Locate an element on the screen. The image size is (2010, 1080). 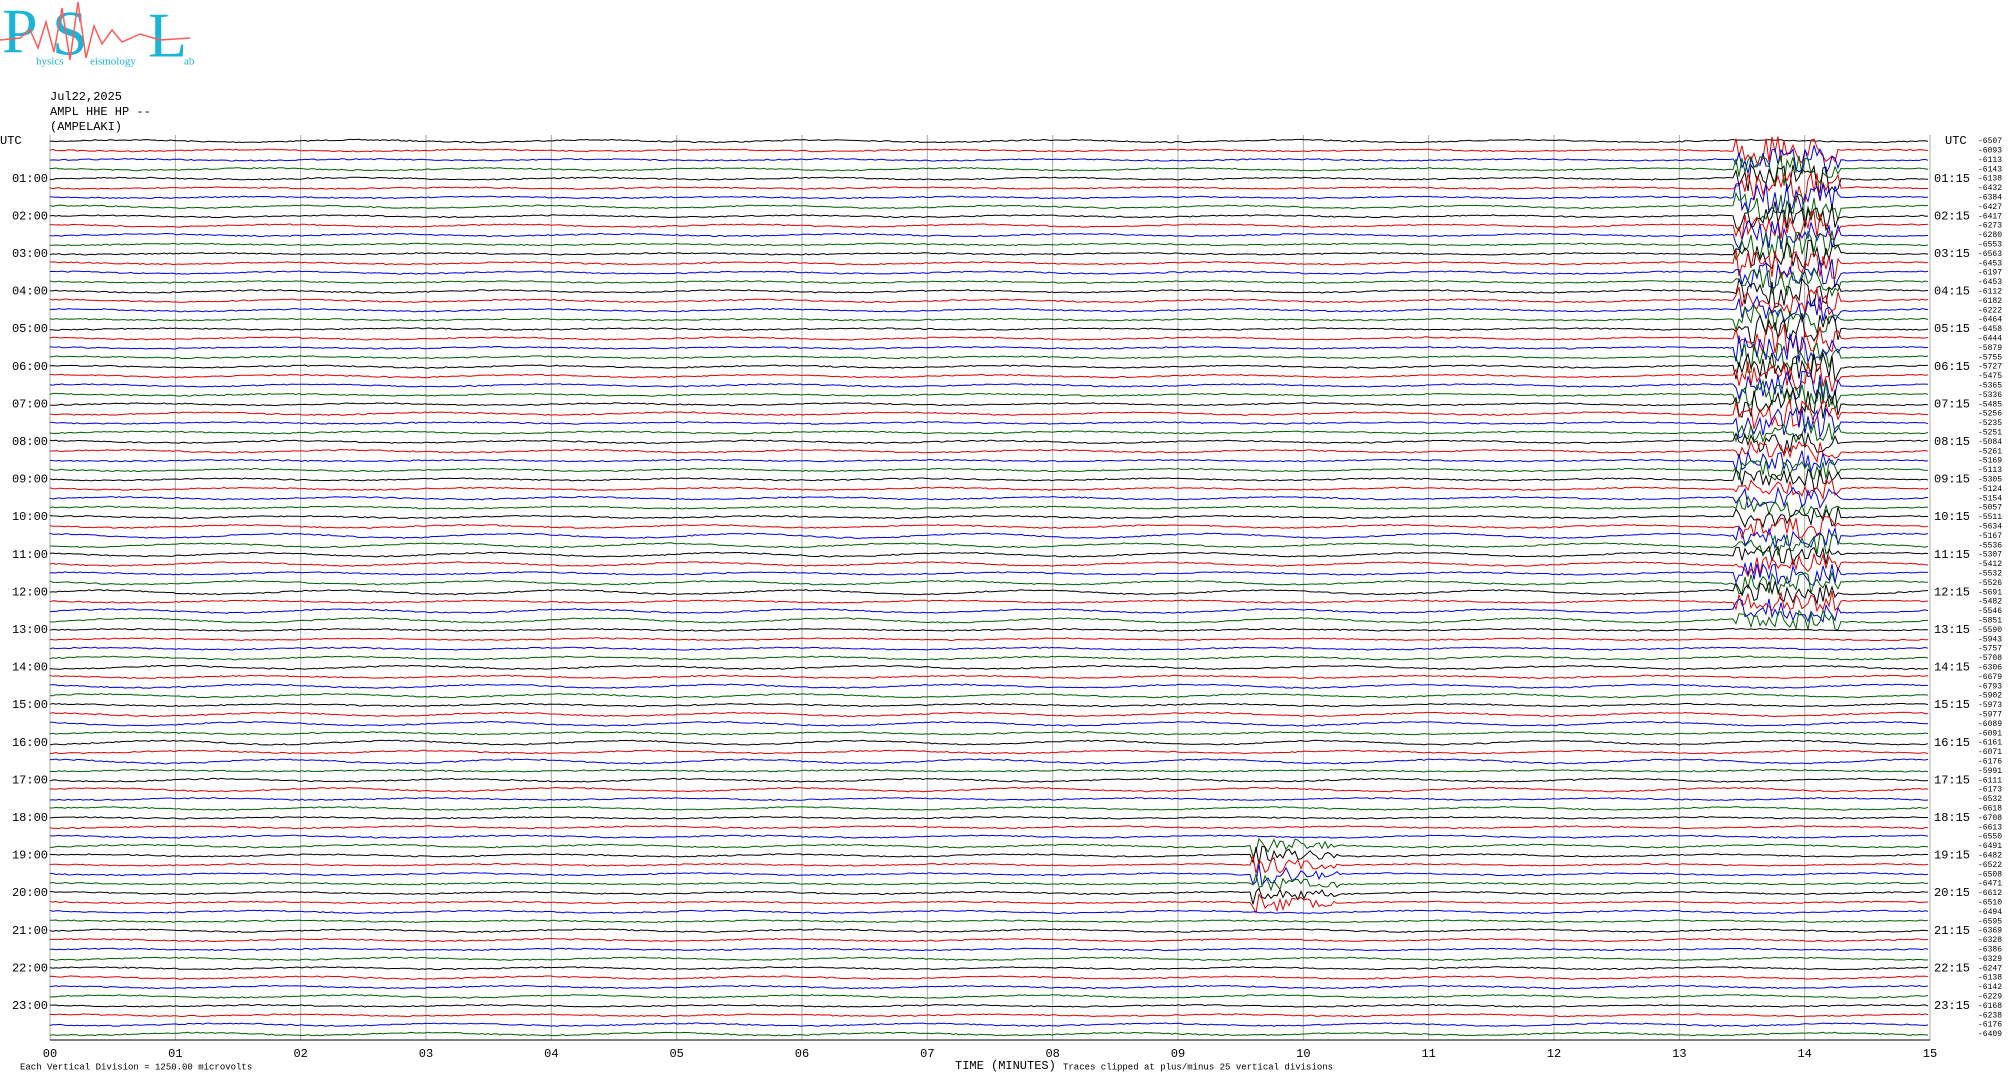
x-tick-label: 07 is located at coordinates (927, 1054).